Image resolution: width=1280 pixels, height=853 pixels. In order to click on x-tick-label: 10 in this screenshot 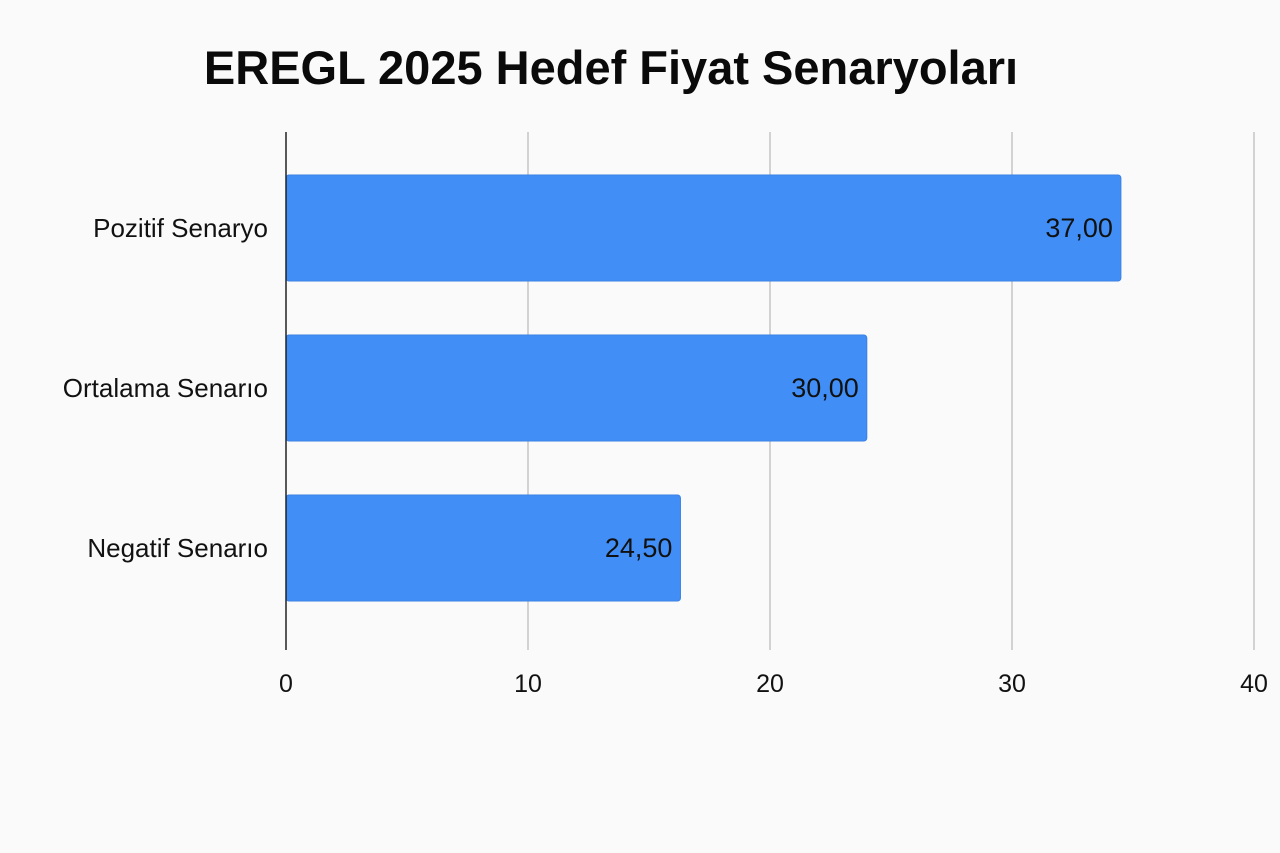, I will do `click(528, 684)`.